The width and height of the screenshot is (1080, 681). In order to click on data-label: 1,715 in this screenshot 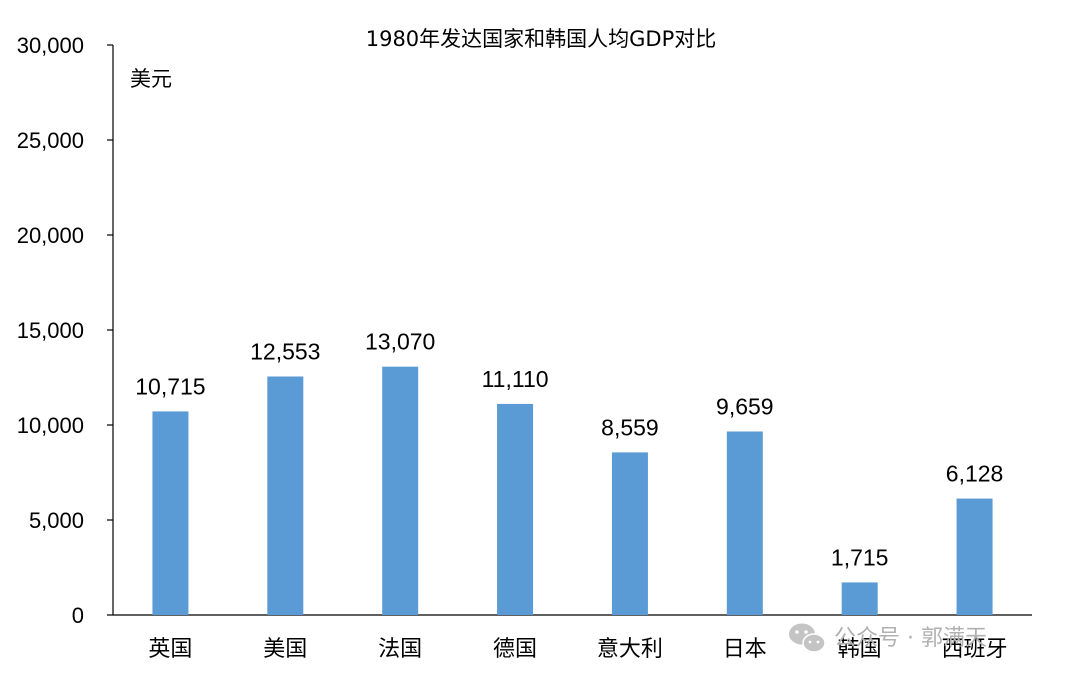, I will do `click(860, 557)`.